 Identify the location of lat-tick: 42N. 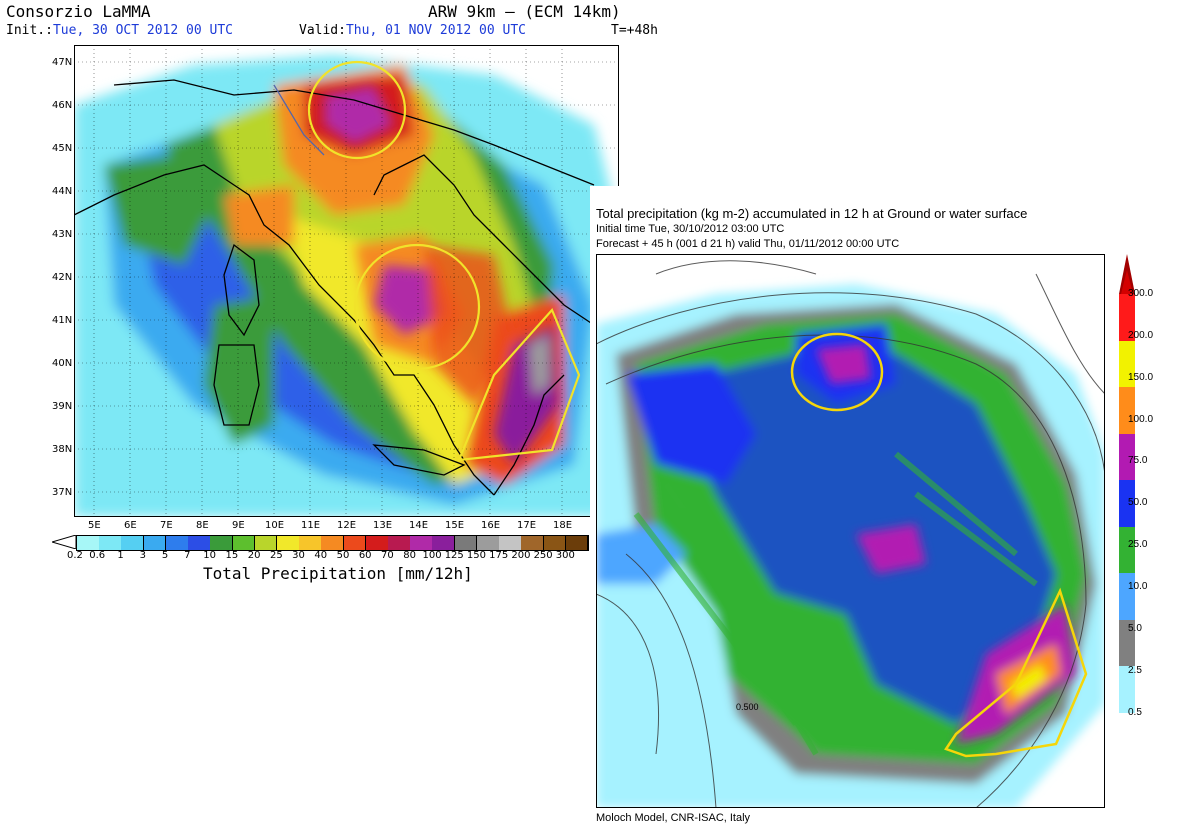
(62, 277).